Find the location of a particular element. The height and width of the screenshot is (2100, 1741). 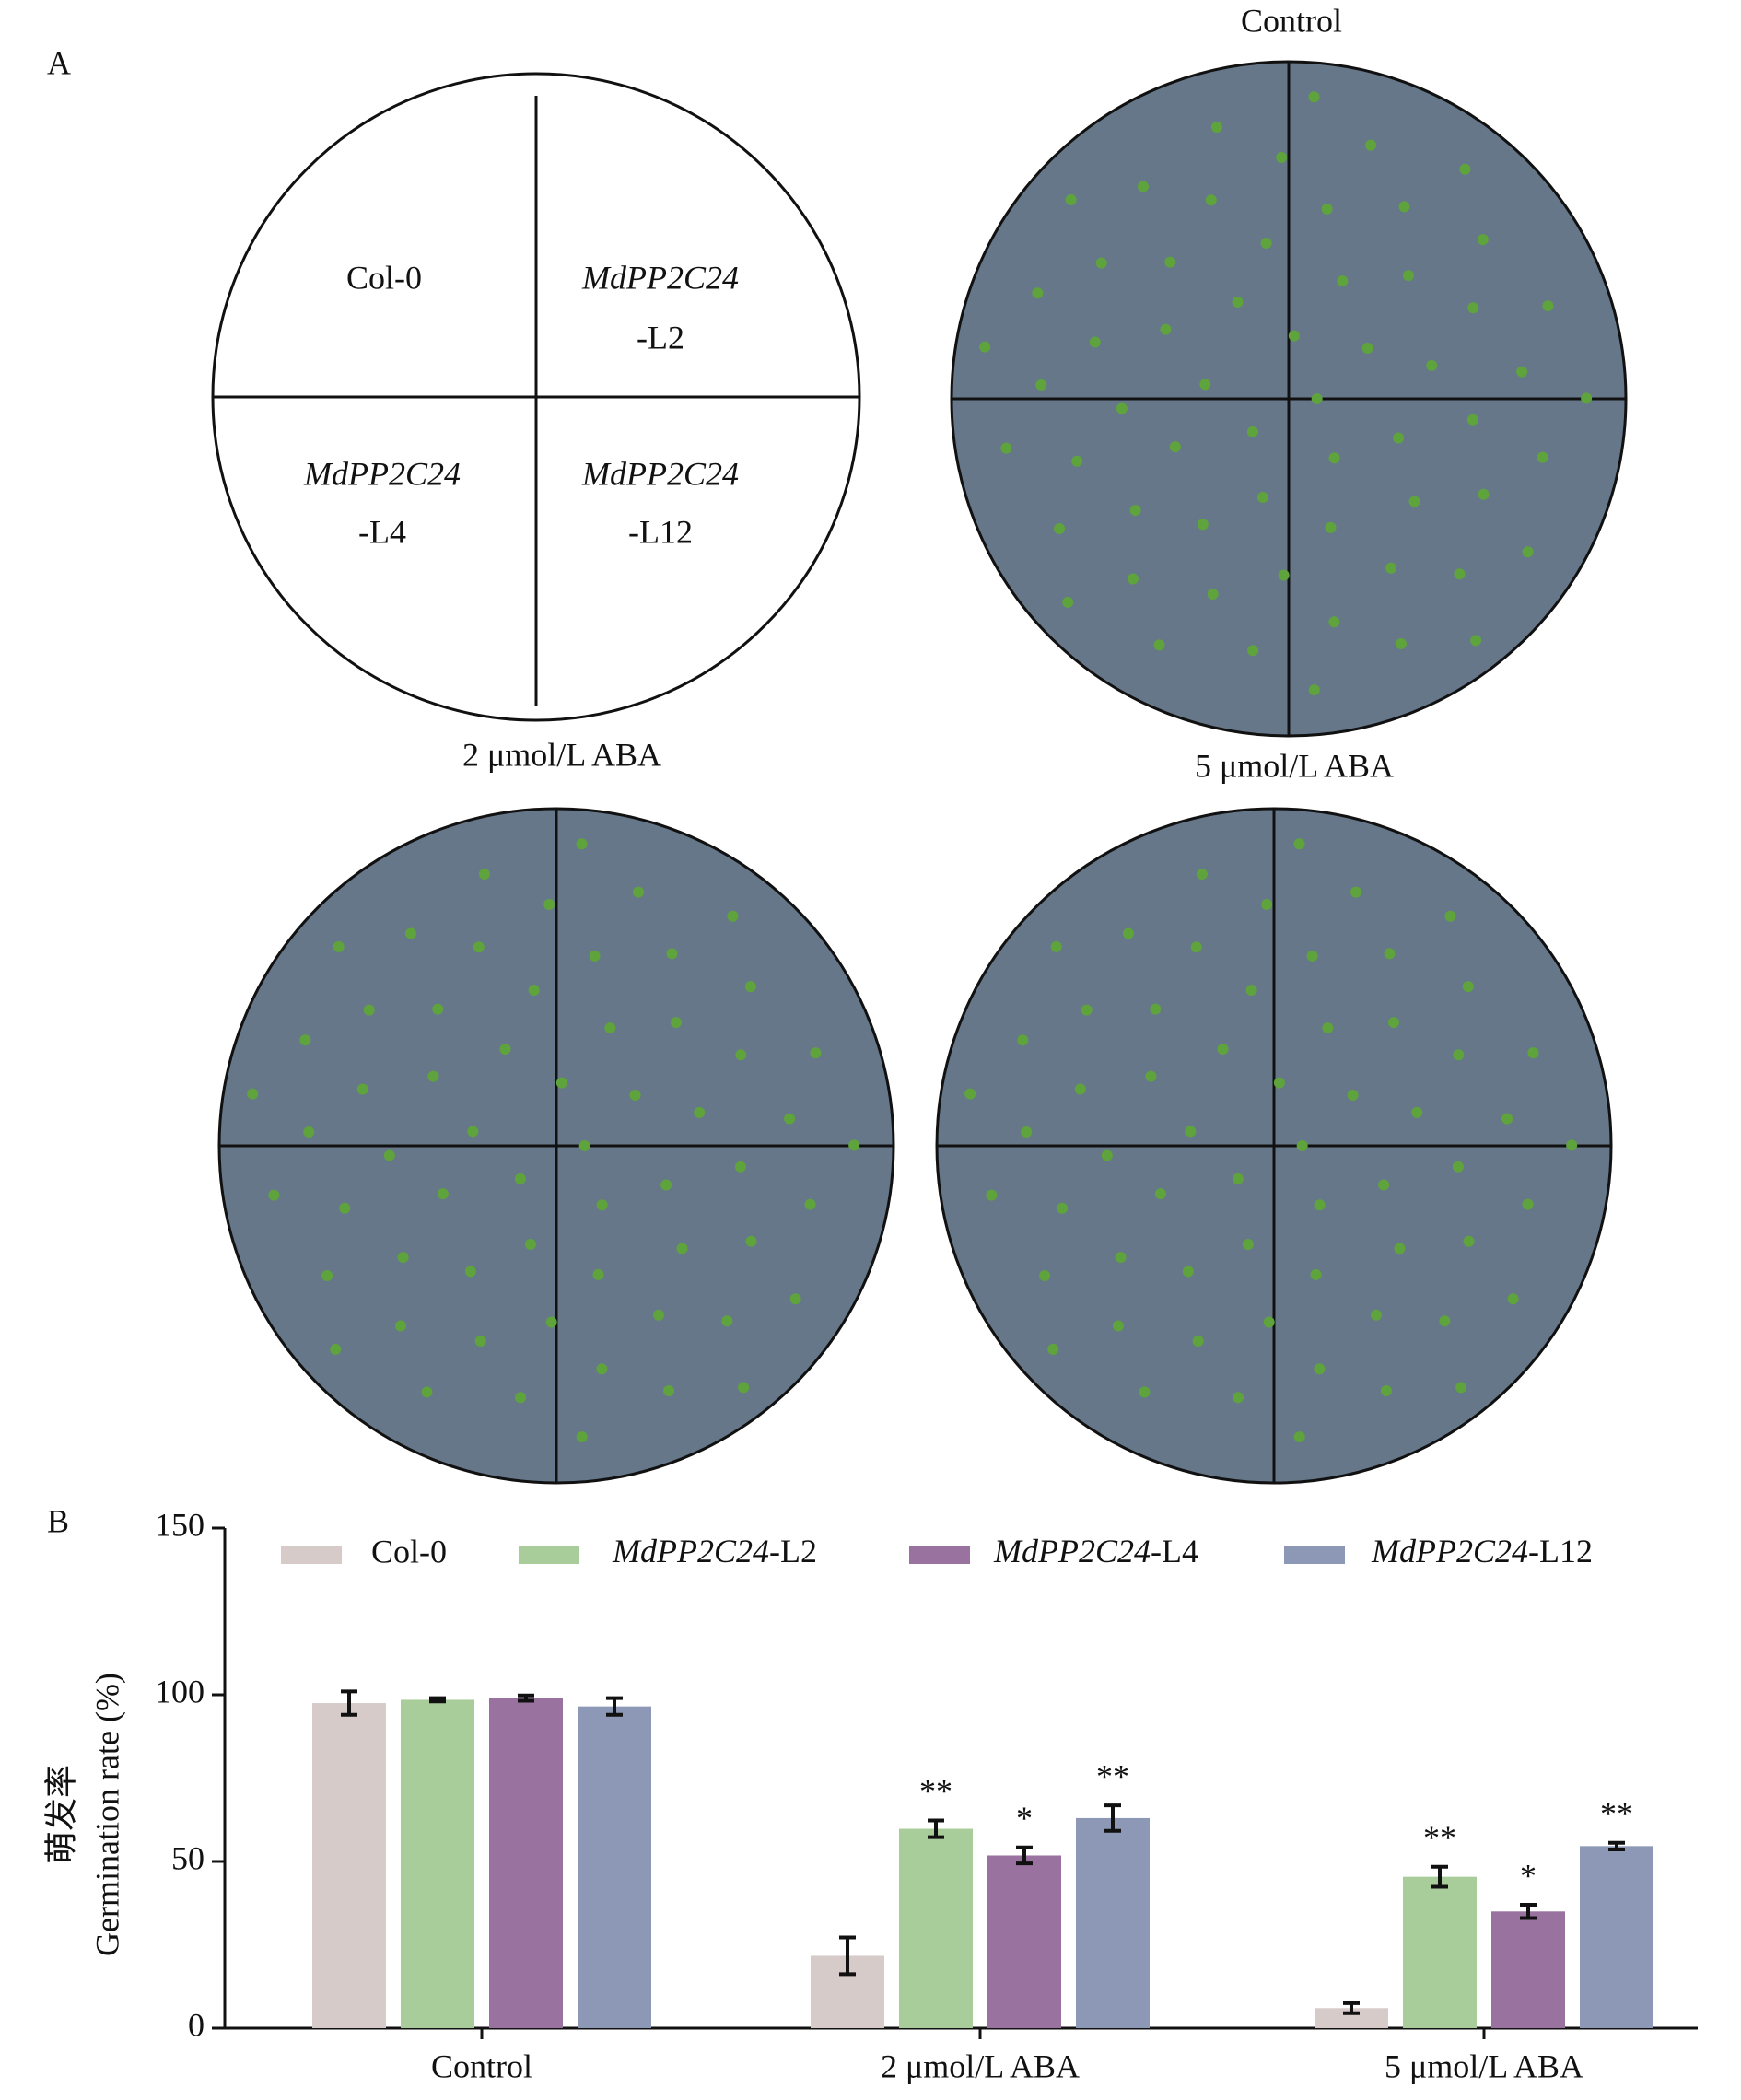

diagram-label: -L2 is located at coordinates (660, 337).